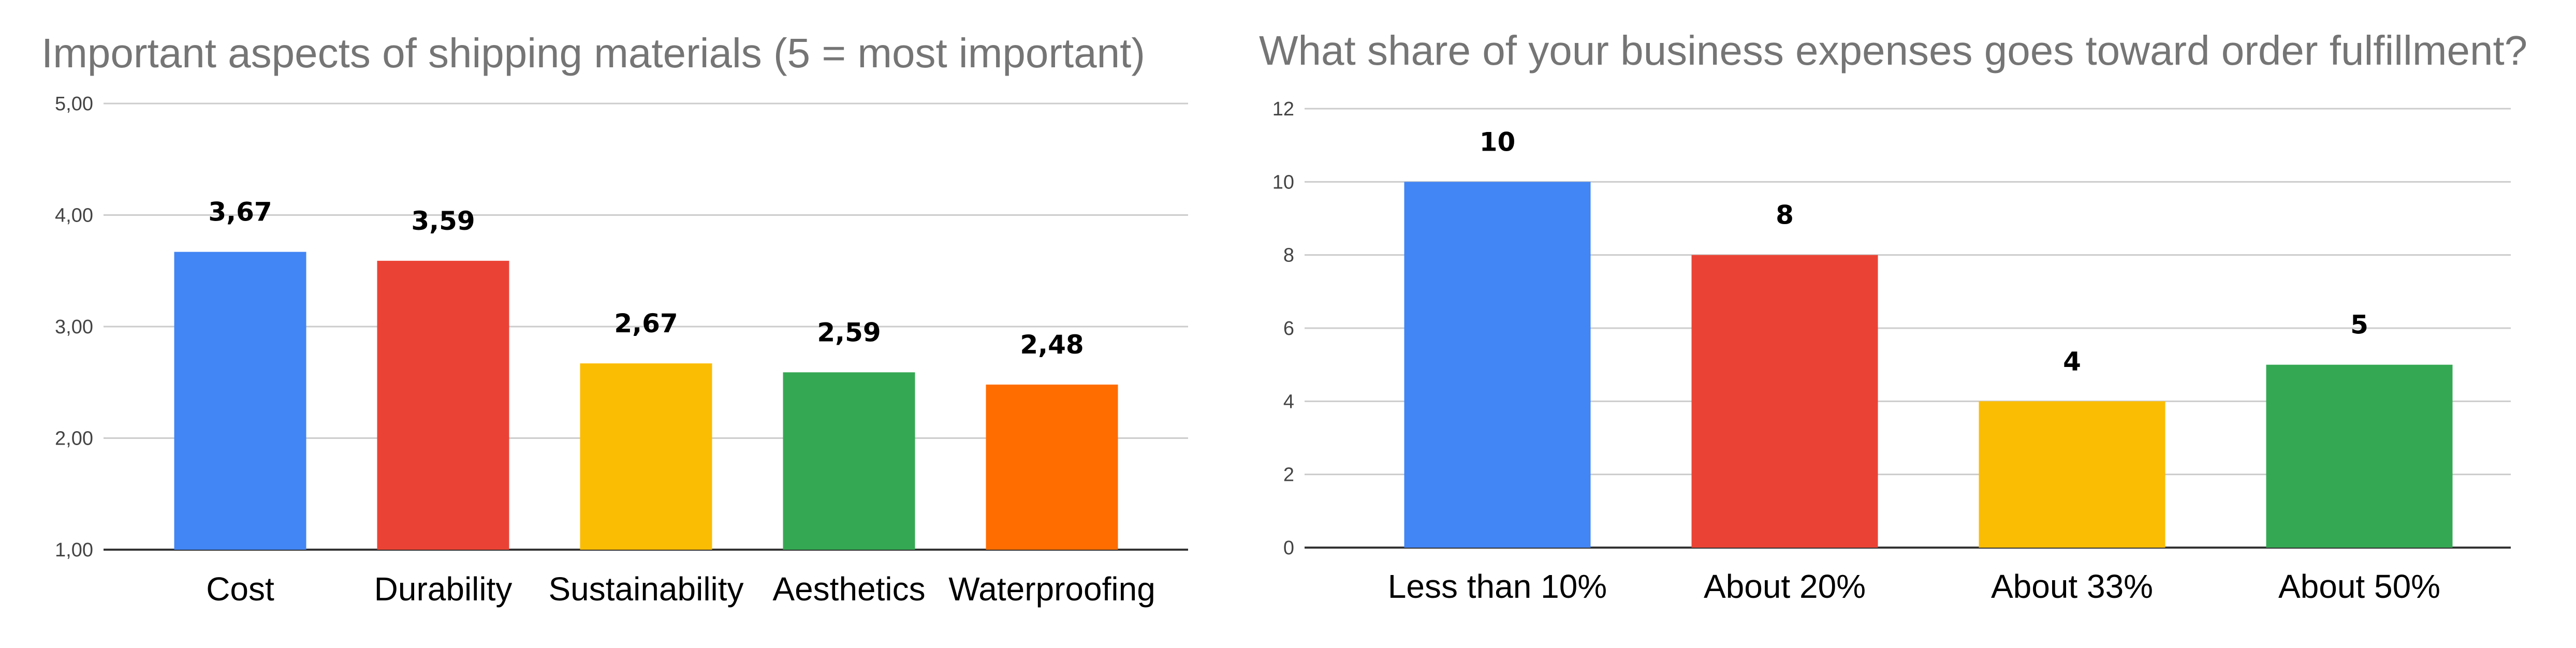 Image resolution: width=2576 pixels, height=648 pixels. What do you see at coordinates (1288, 329) in the screenshot?
I see `y-tick-label: 6` at bounding box center [1288, 329].